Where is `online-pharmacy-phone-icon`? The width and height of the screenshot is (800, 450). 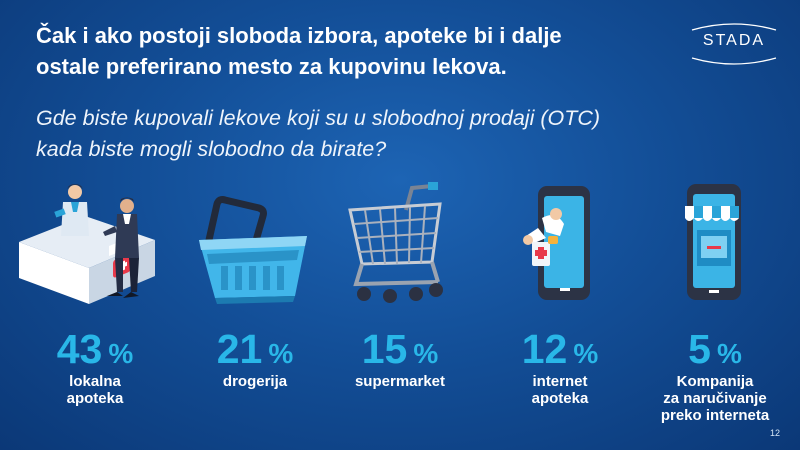 online-pharmacy-phone-icon is located at coordinates (560, 245).